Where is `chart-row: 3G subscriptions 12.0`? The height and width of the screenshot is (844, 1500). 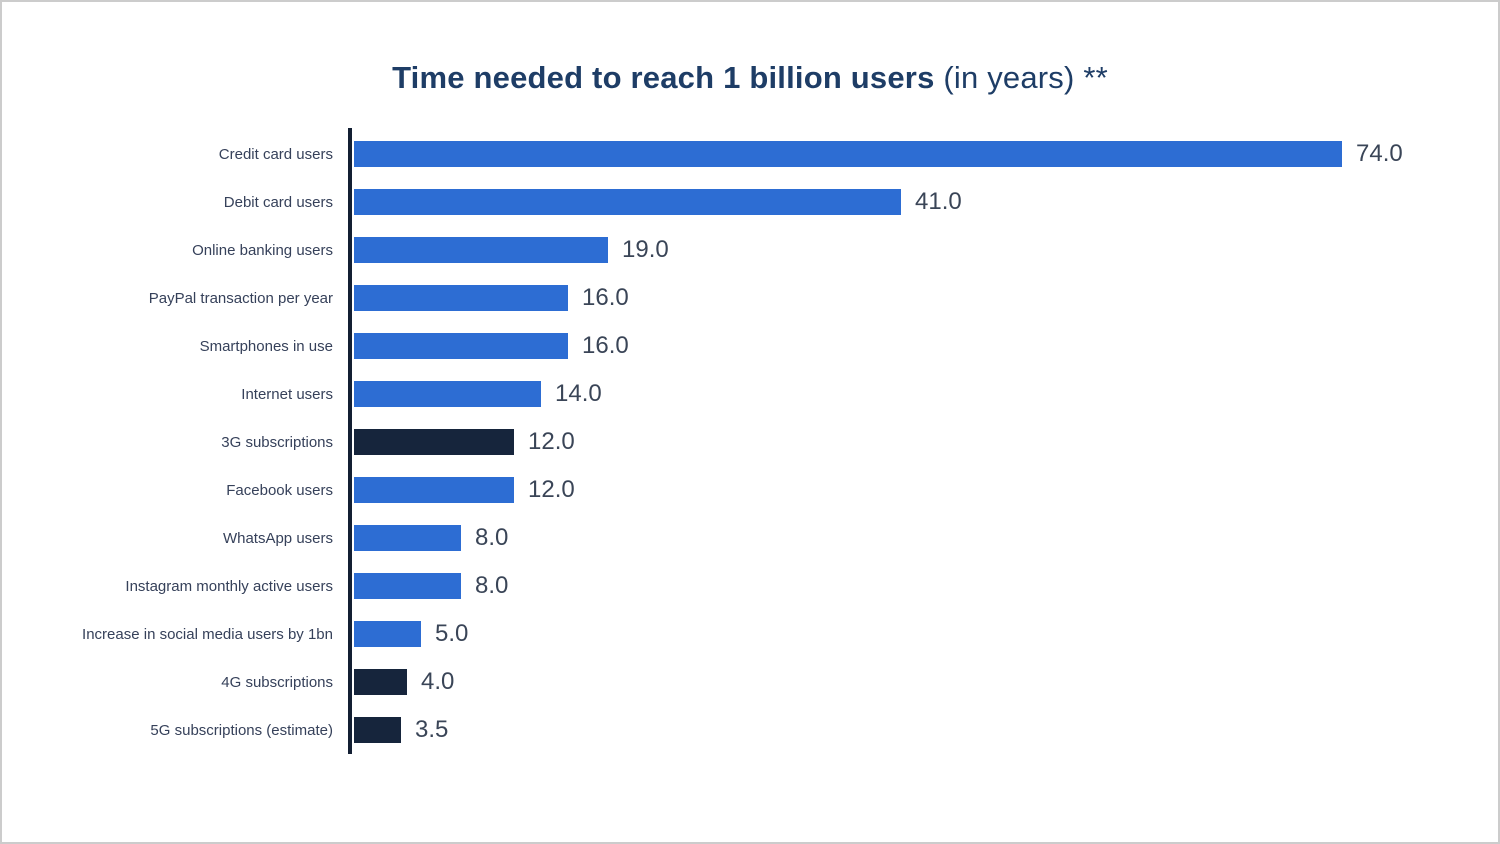 chart-row: 3G subscriptions 12.0 is located at coordinates (750, 442).